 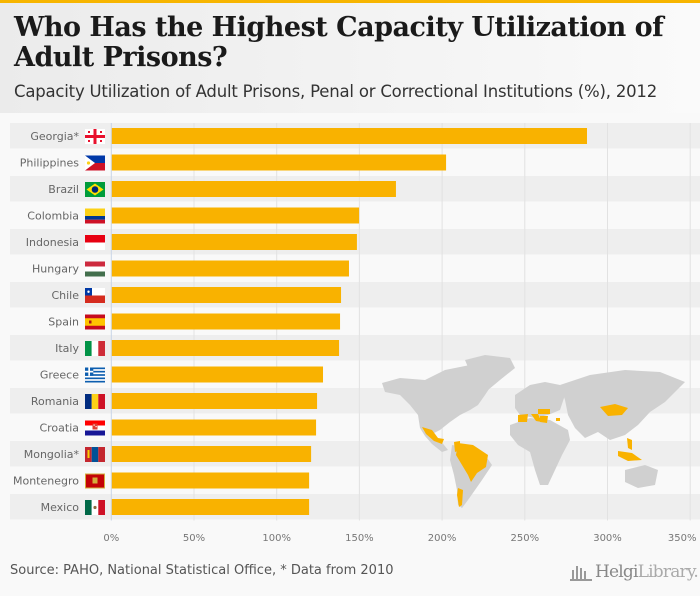 What do you see at coordinates (668, 572) in the screenshot?
I see `logo-text-sub: Library.` at bounding box center [668, 572].